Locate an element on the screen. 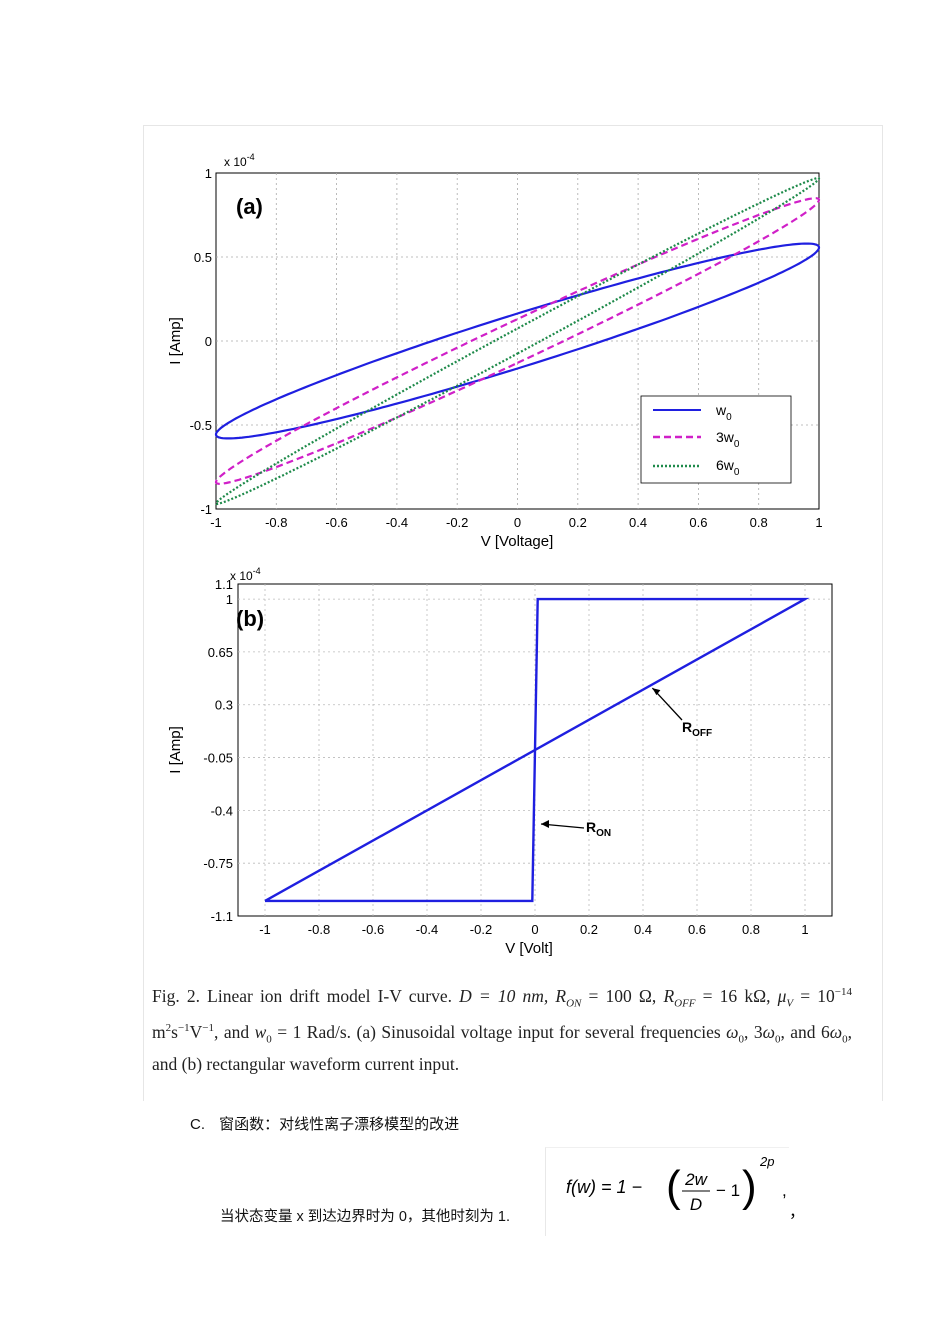  formula-tail: , is located at coordinates (784, 1190).